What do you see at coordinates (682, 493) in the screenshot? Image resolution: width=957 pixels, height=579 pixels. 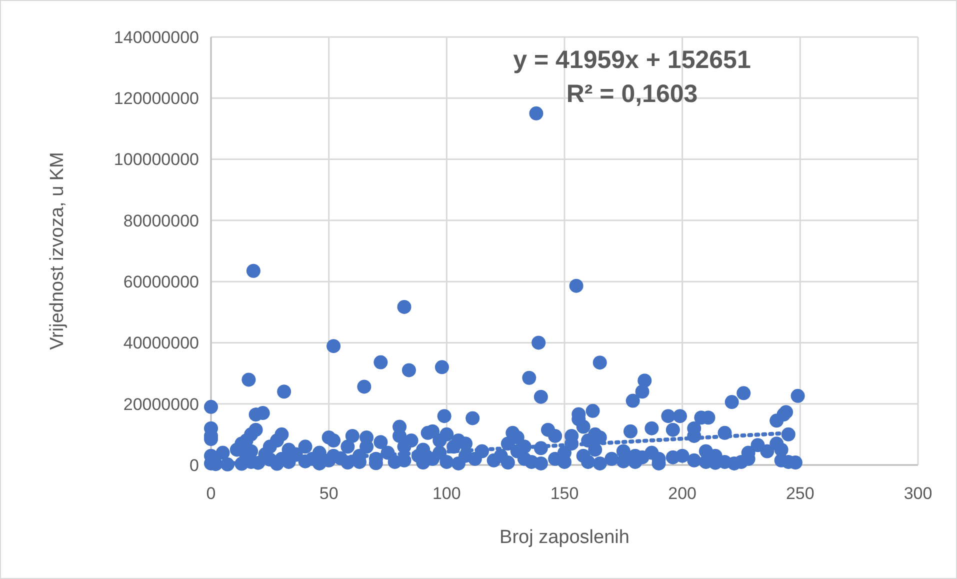 I see `x-tick-label: 200` at bounding box center [682, 493].